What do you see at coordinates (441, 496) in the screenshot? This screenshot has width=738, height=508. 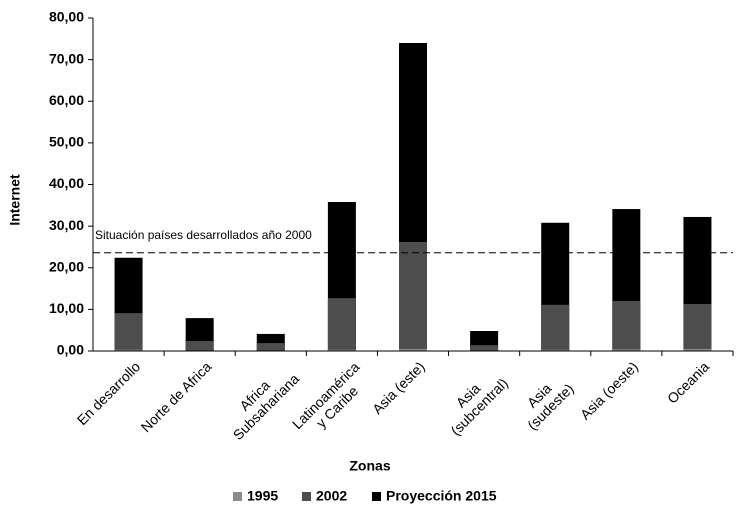 I see `legend-label: Proyección 2015` at bounding box center [441, 496].